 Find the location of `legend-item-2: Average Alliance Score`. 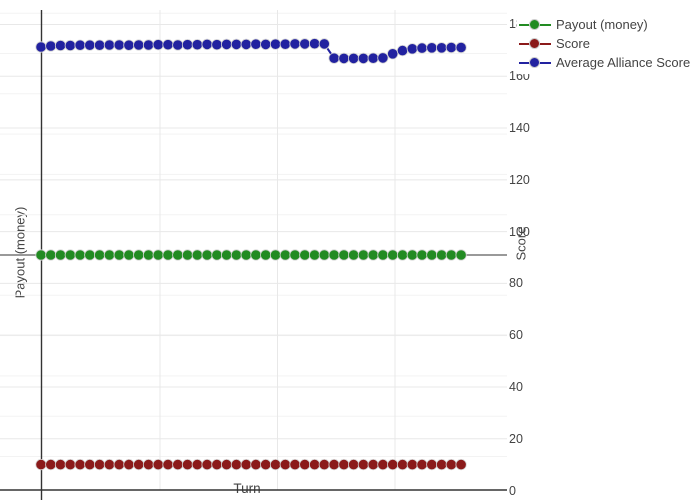

legend-item-2: Average Alliance Score is located at coordinates (609, 62).